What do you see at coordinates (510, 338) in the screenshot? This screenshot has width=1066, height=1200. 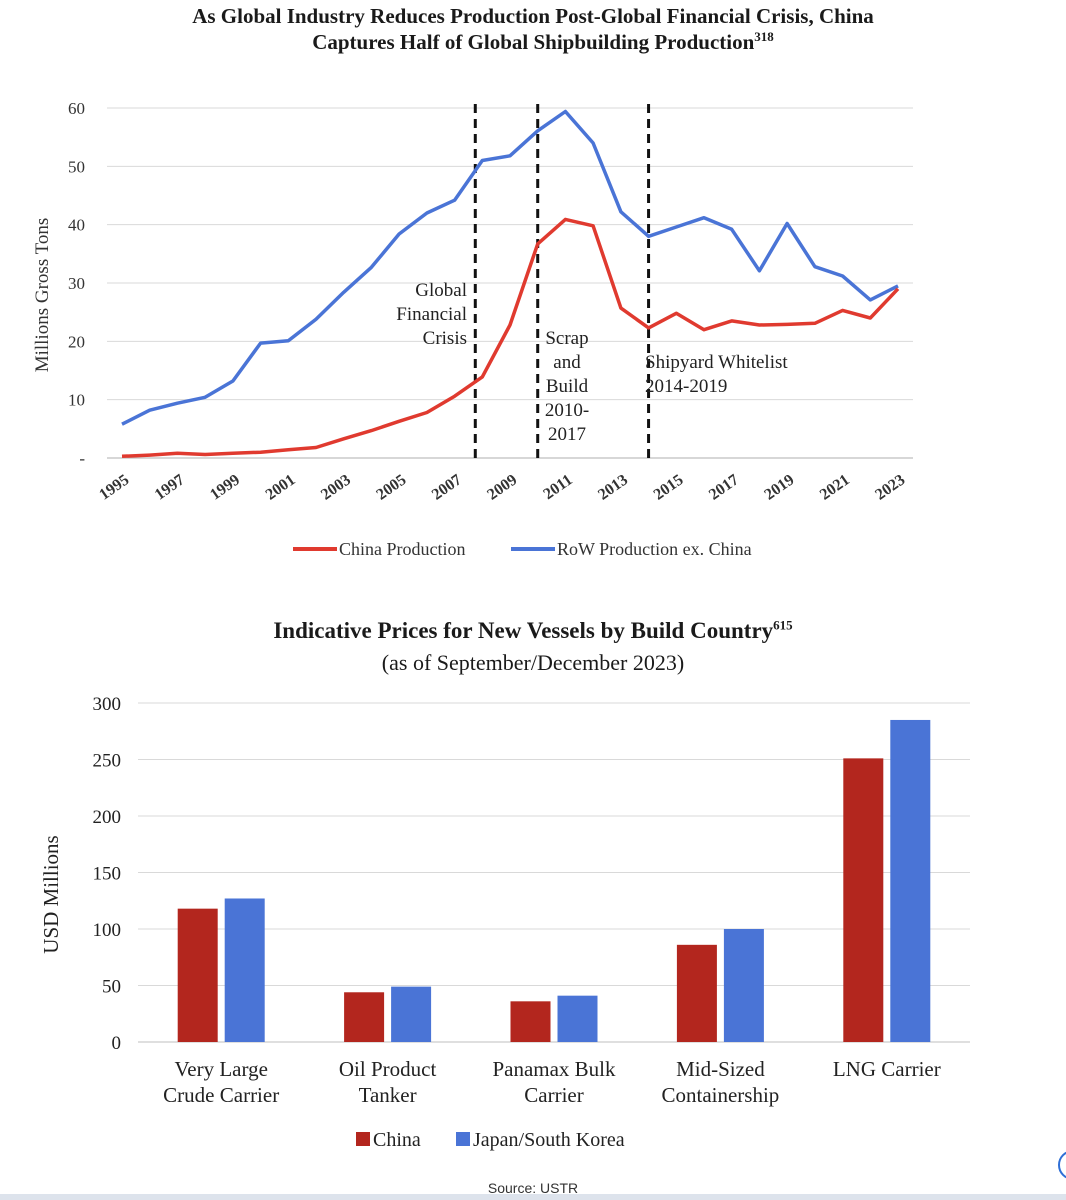 I see `series-line` at bounding box center [510, 338].